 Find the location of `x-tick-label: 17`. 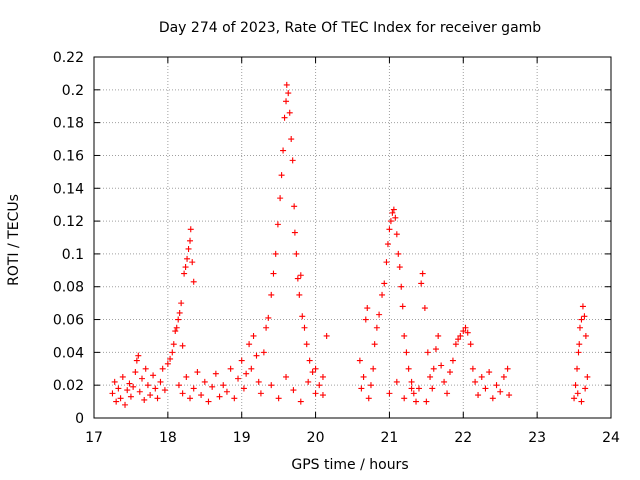

x-tick-label: 17 is located at coordinates (94, 438).